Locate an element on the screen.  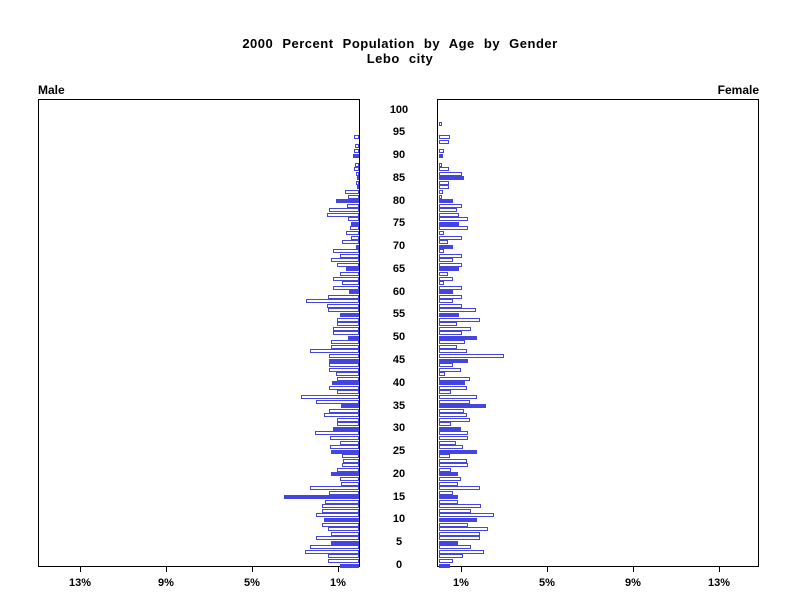
female-panel-label: Female is located at coordinates (738, 90).